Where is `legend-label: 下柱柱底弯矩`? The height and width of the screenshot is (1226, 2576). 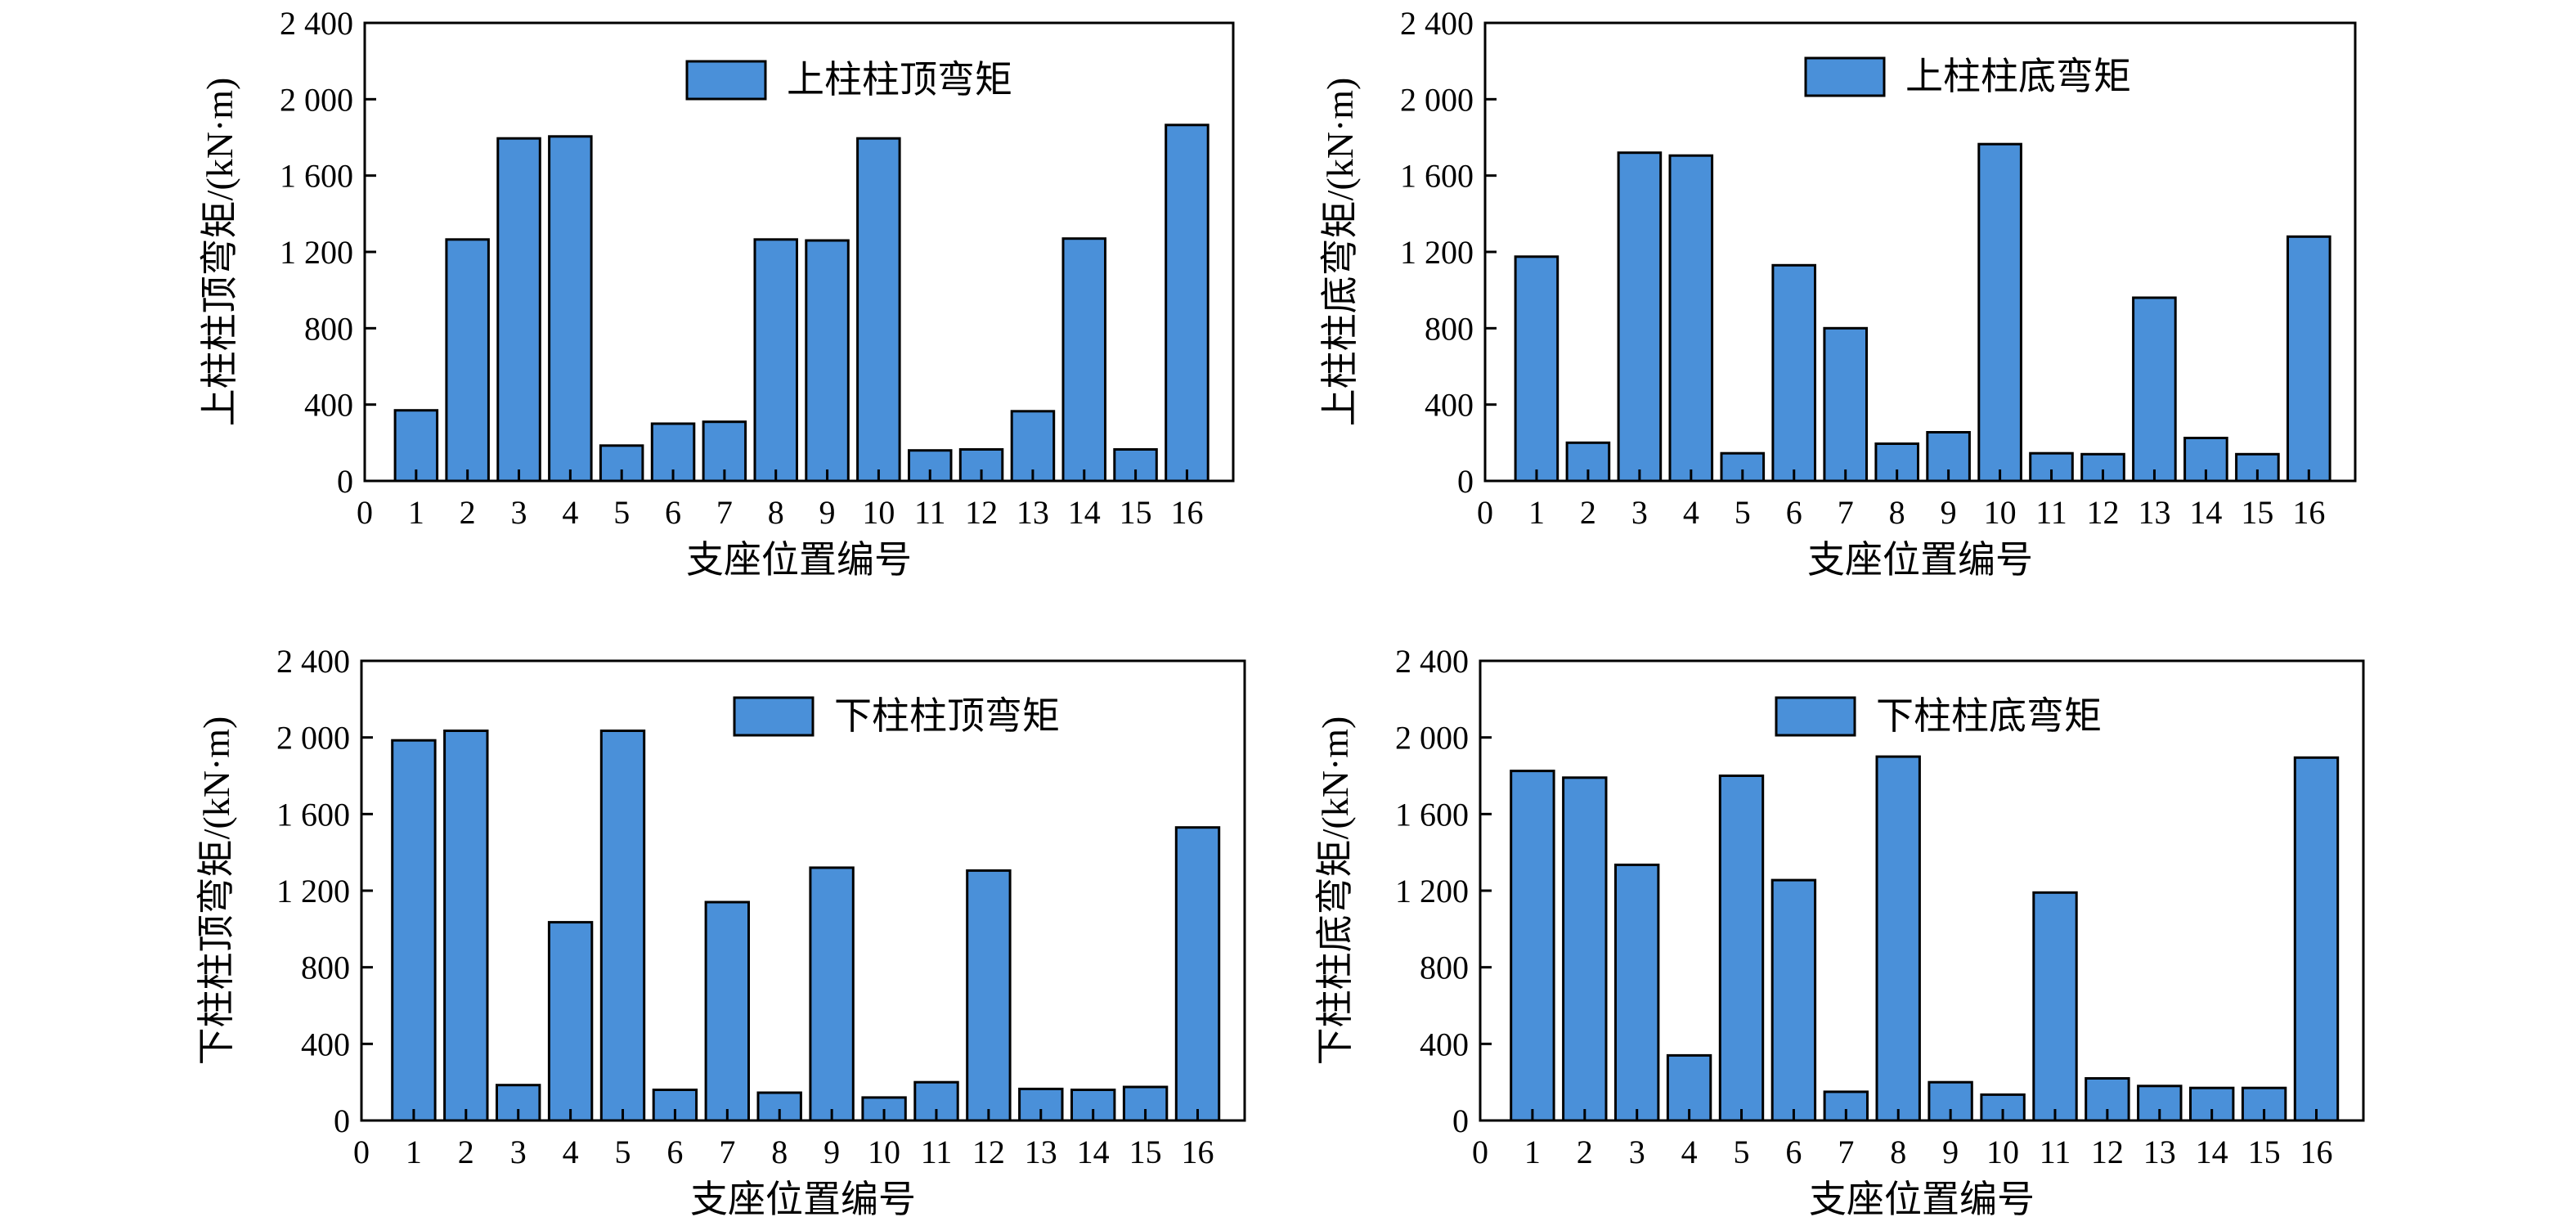
legend-label: 下柱柱底弯矩 is located at coordinates (1989, 716).